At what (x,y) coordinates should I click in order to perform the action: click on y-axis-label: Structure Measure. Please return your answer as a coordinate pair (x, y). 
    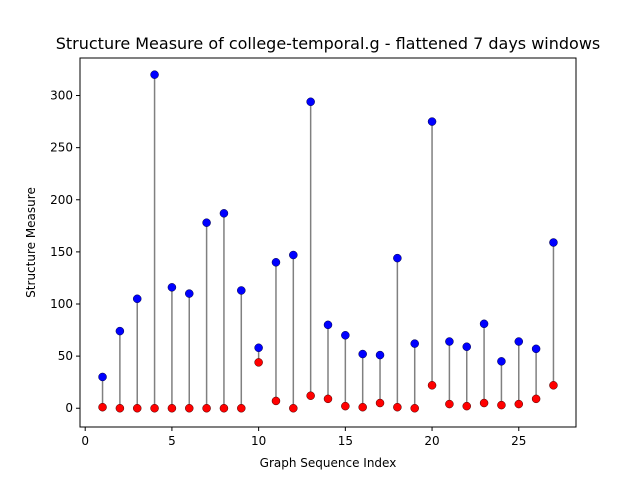
    Looking at the image, I should click on (31, 242).